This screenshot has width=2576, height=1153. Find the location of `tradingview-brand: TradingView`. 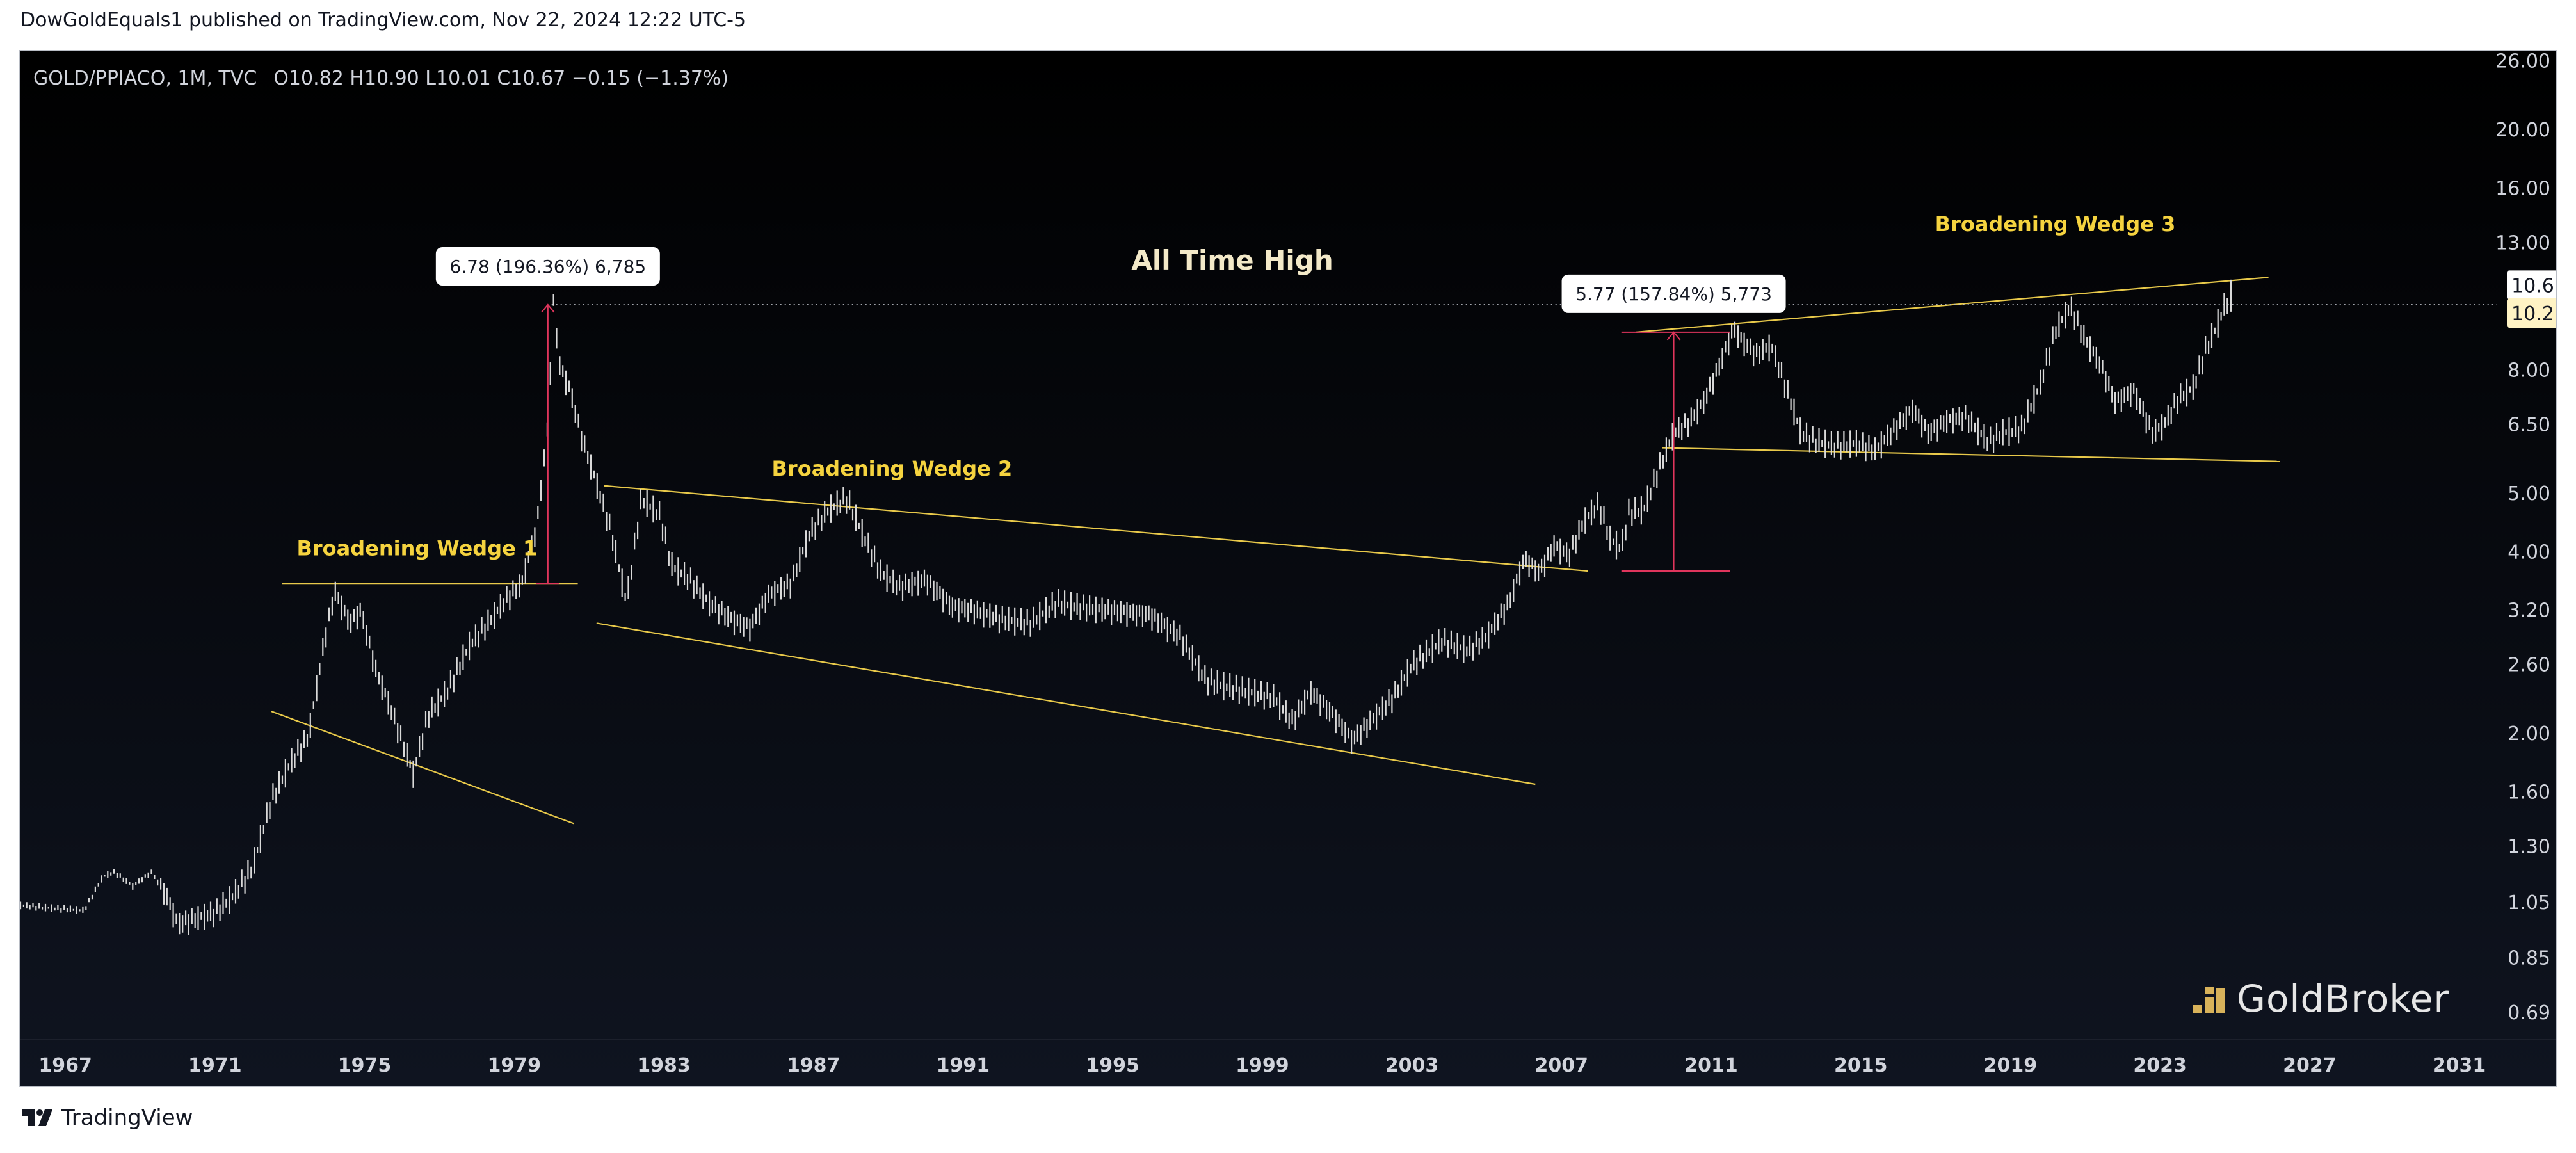

tradingview-brand: TradingView is located at coordinates (106, 1118).